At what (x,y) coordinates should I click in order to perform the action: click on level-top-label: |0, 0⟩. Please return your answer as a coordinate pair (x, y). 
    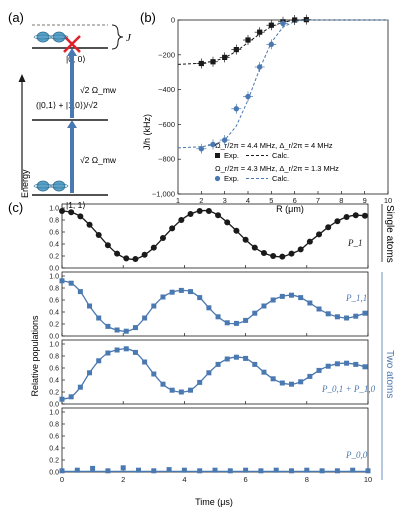
    Looking at the image, I should click on (76, 59).